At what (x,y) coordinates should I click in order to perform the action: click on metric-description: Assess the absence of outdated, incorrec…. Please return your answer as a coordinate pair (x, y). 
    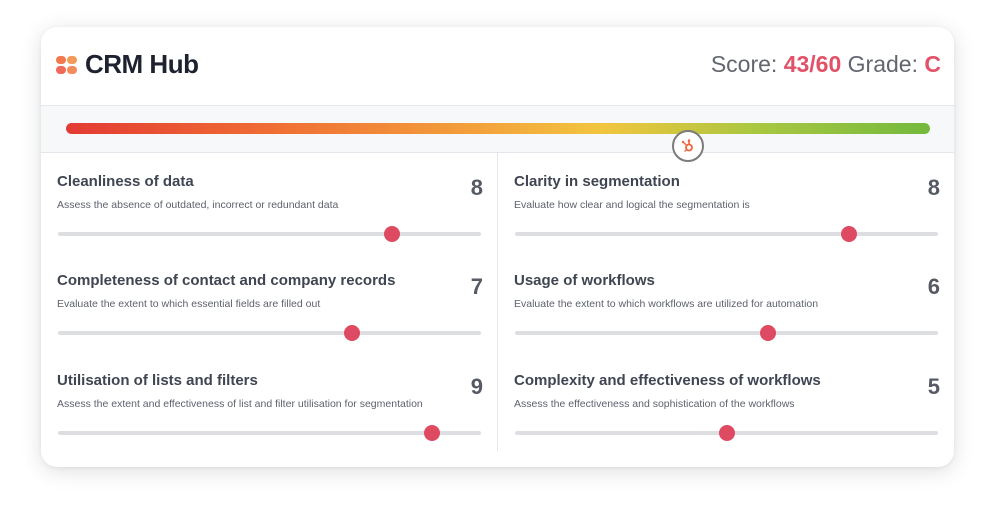
    Looking at the image, I should click on (198, 205).